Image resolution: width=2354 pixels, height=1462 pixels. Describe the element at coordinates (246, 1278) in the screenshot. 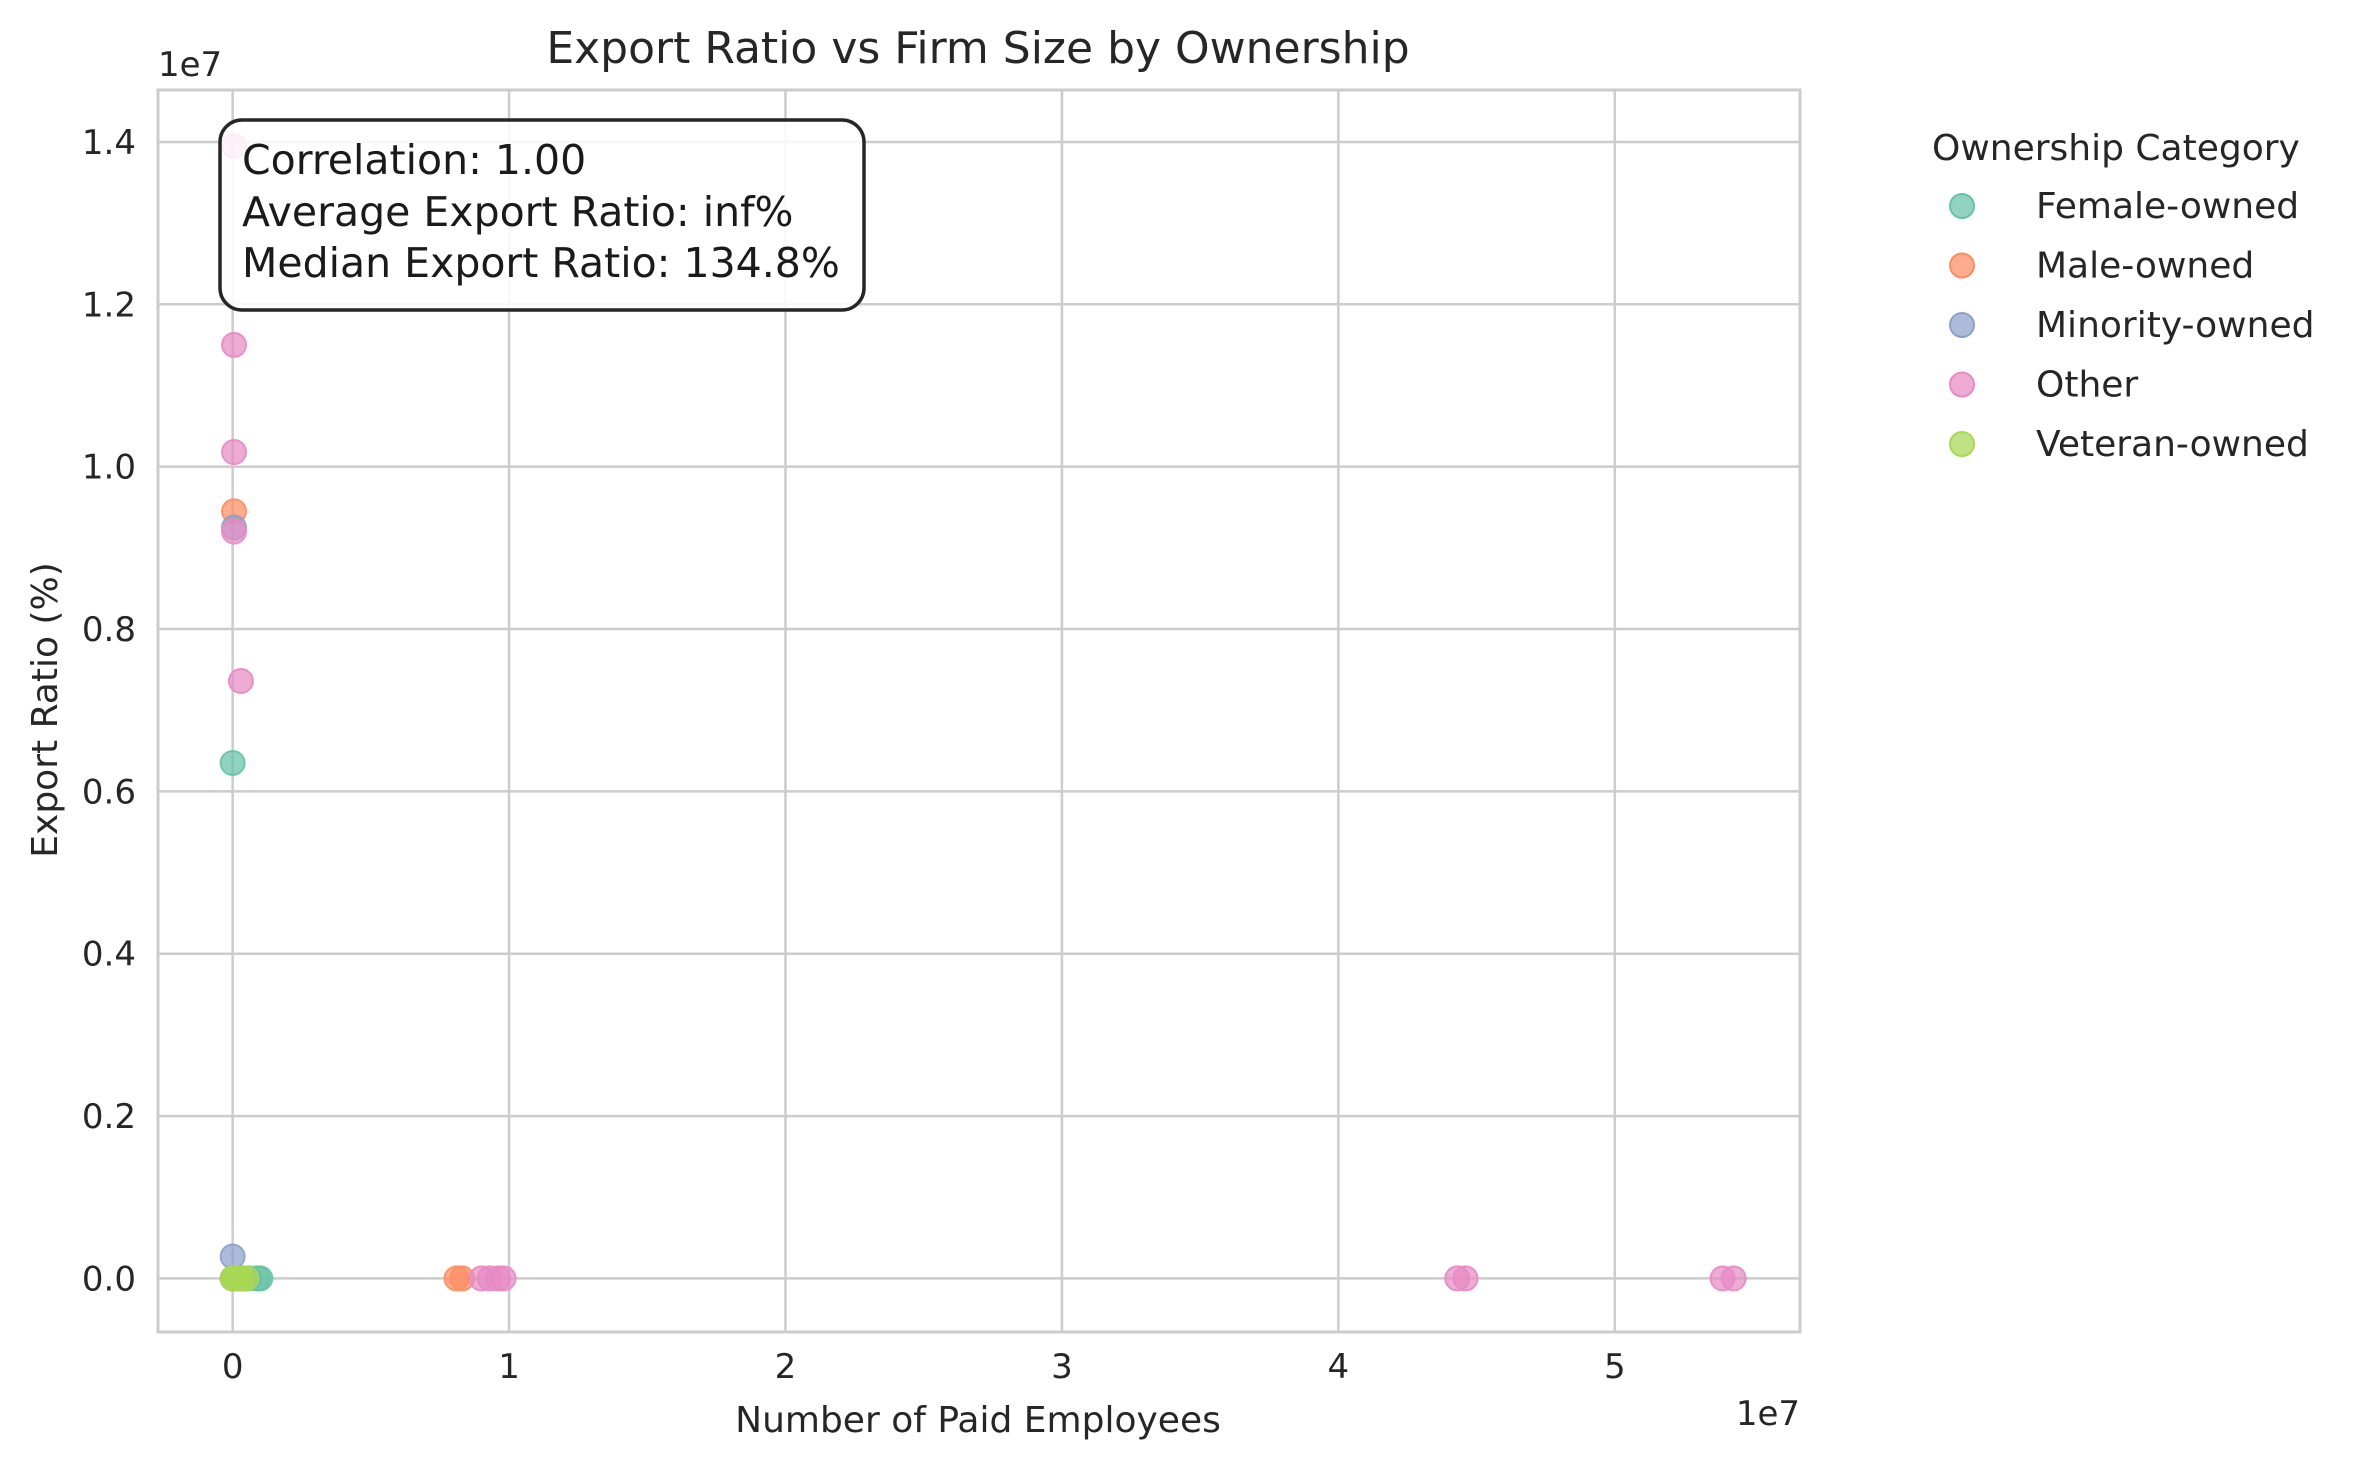

I see `veteran-owned-point` at that location.